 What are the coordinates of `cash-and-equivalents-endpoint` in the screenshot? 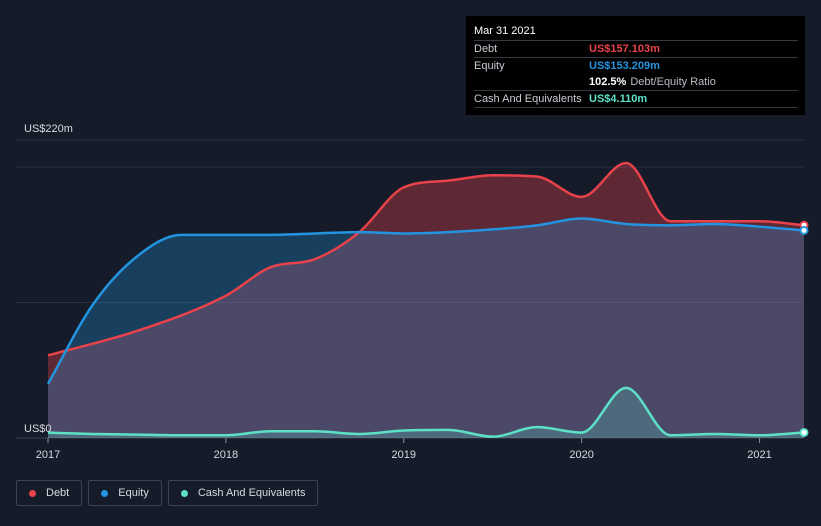 It's located at (804, 432).